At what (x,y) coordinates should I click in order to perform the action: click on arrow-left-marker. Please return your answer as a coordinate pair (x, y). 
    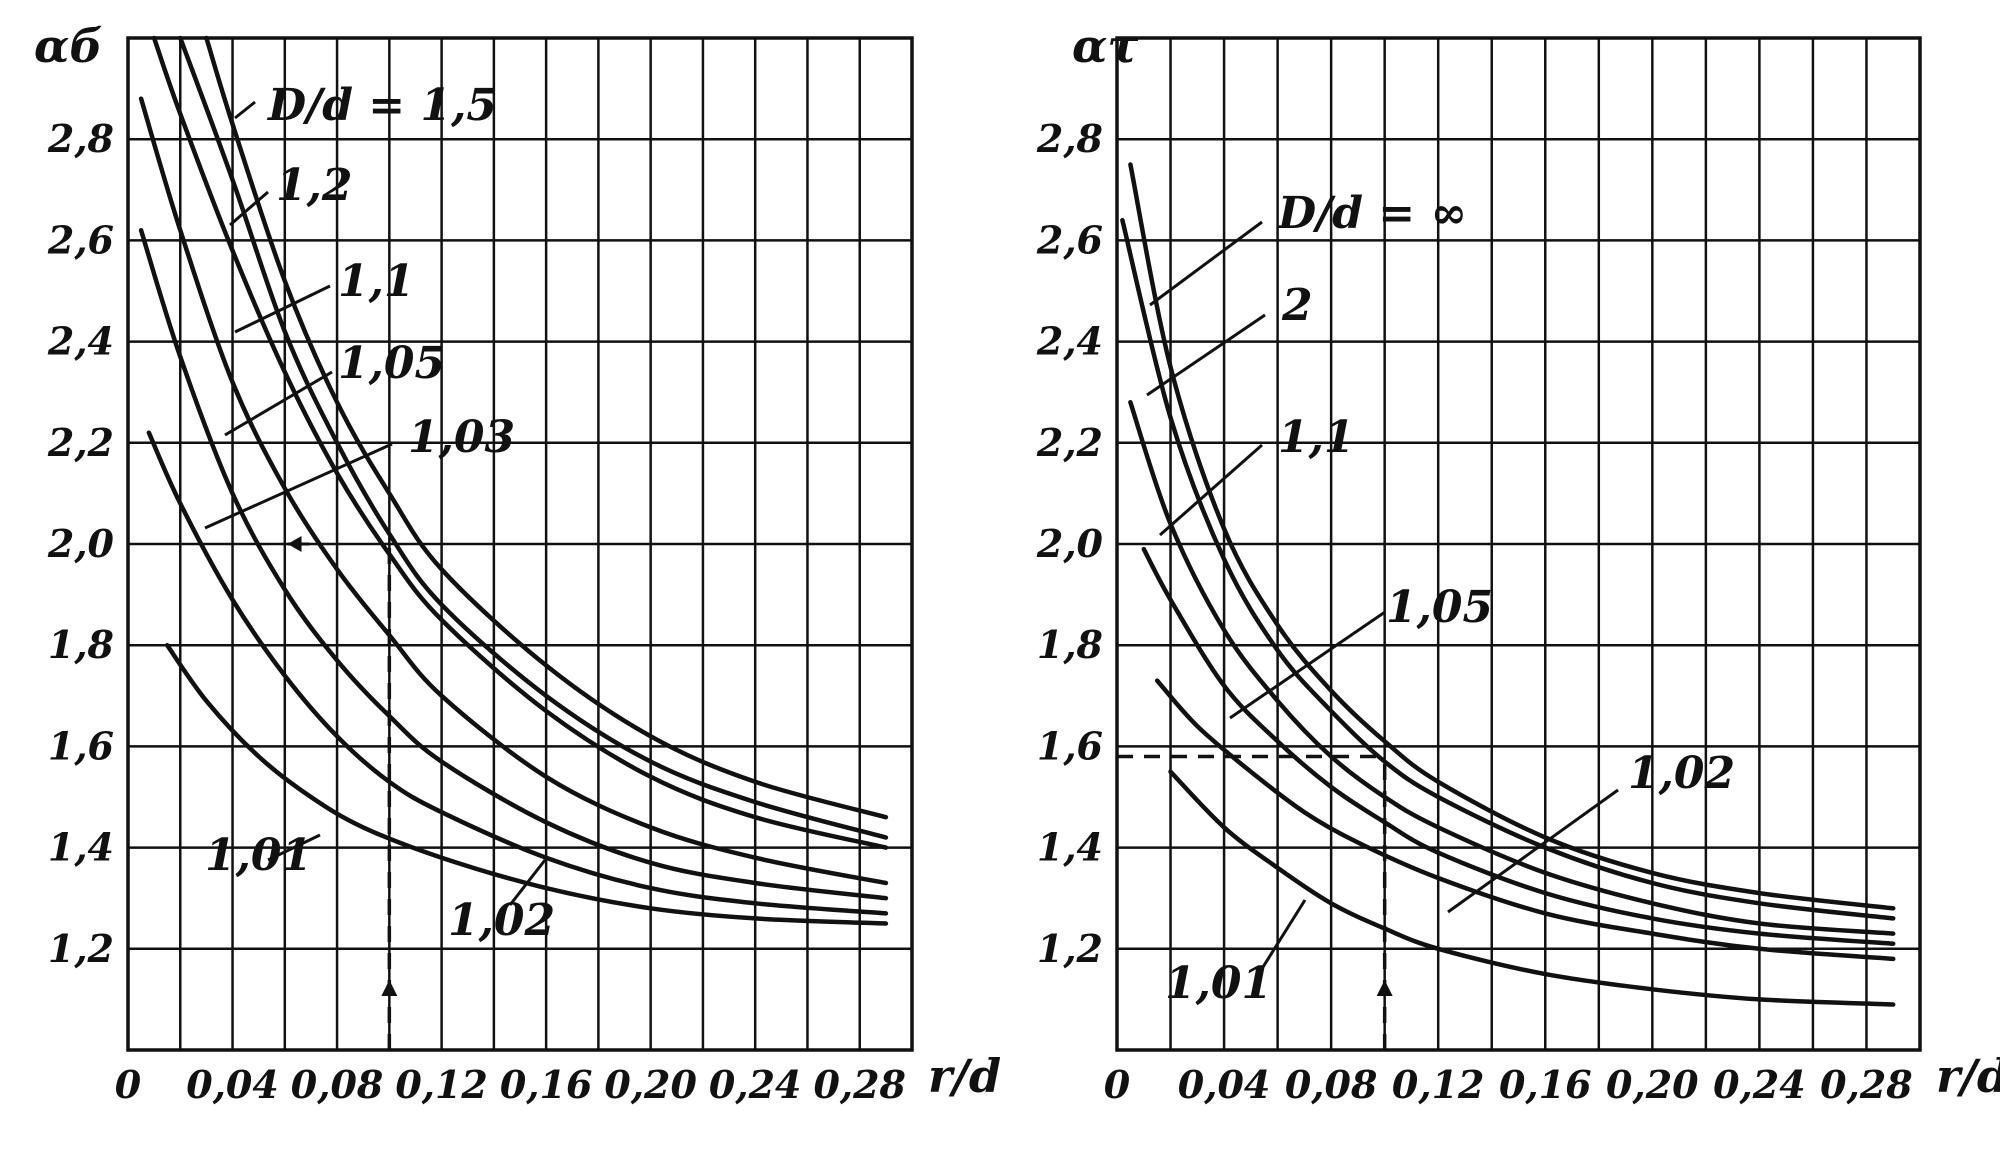
    Looking at the image, I should click on (294, 544).